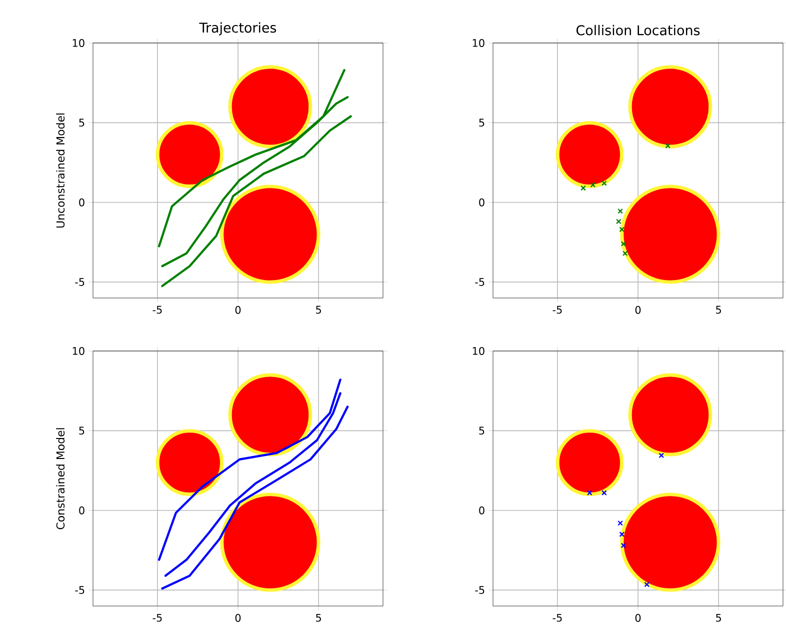  What do you see at coordinates (60, 171) in the screenshot?
I see `y-axis-title: Unconstrained Model` at bounding box center [60, 171].